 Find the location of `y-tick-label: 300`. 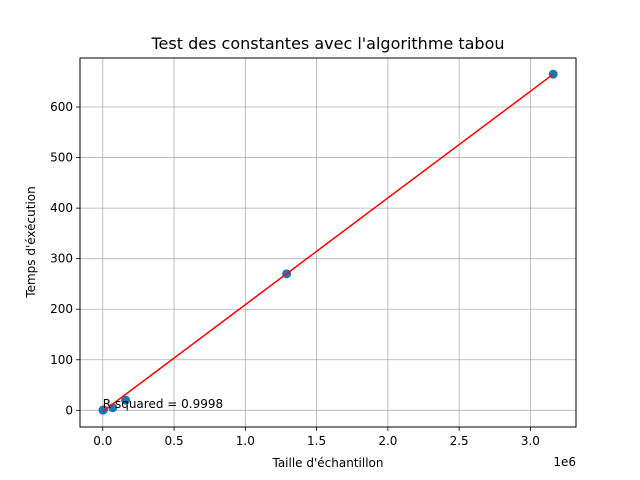

y-tick-label: 300 is located at coordinates (61, 259).